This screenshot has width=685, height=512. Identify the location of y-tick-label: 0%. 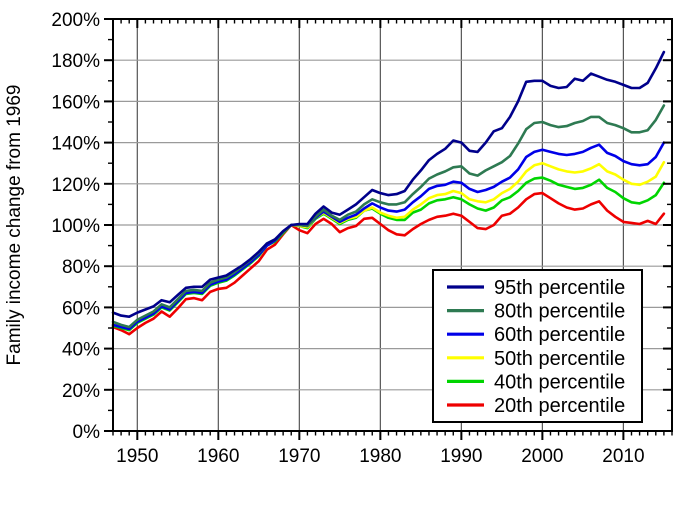
(87, 432).